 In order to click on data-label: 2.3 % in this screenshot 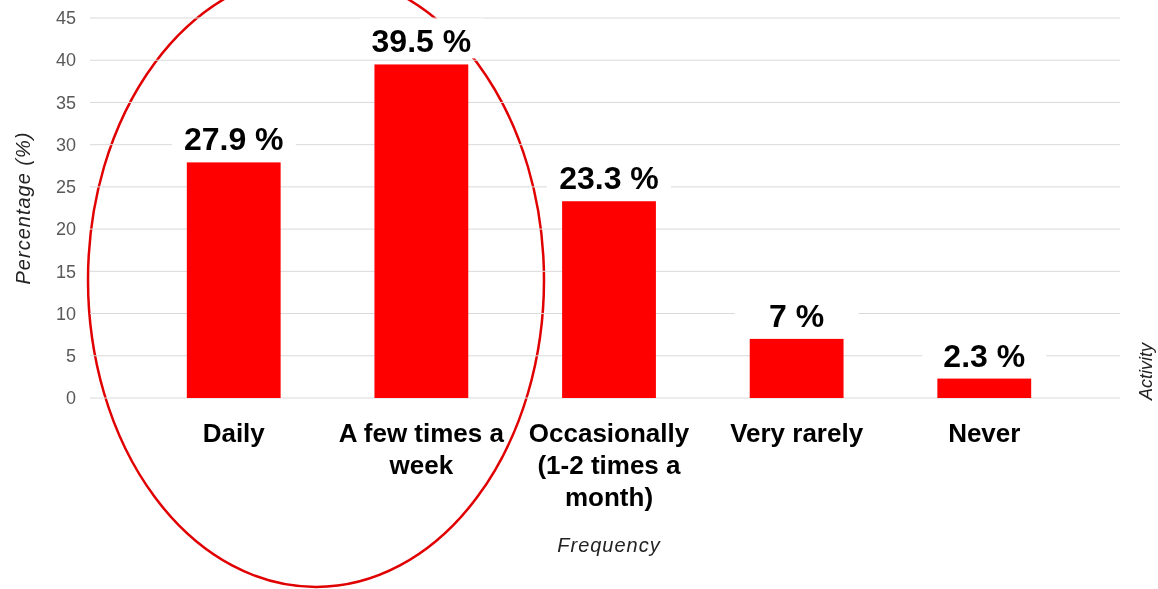, I will do `click(984, 355)`.